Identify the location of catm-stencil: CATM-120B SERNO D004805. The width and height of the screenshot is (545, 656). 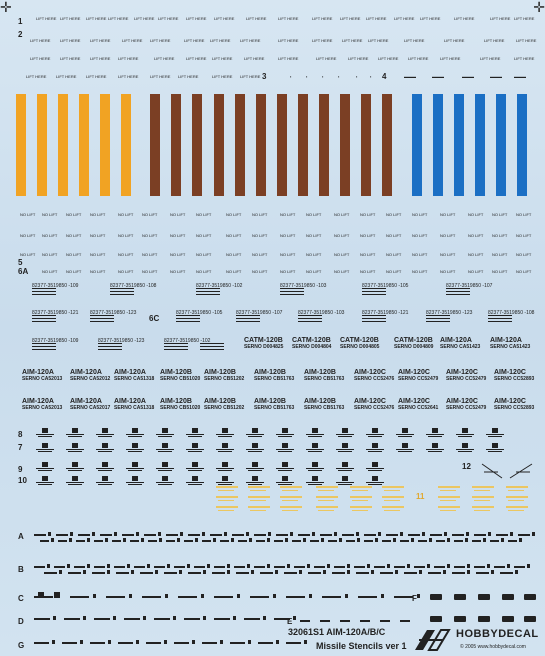
(359, 343).